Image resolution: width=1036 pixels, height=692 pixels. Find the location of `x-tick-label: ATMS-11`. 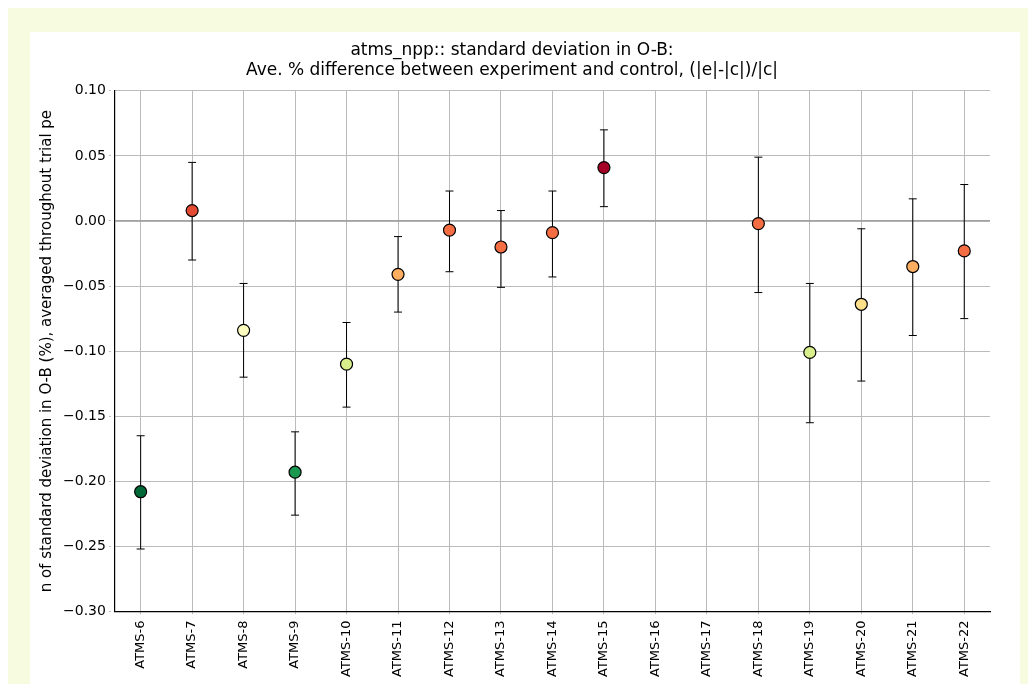

x-tick-label: ATMS-11 is located at coordinates (397, 649).